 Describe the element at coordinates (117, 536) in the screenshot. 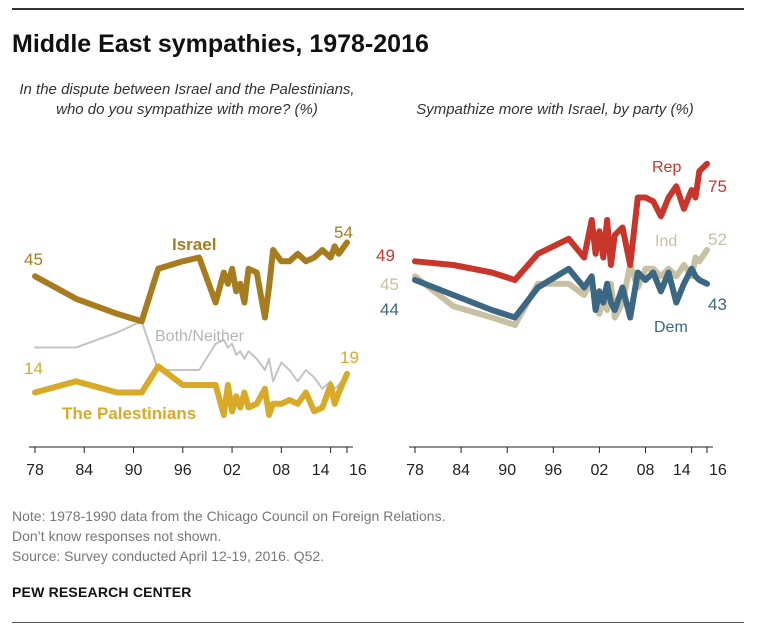

I see `note-line: Don’t know responses not shown.` at that location.